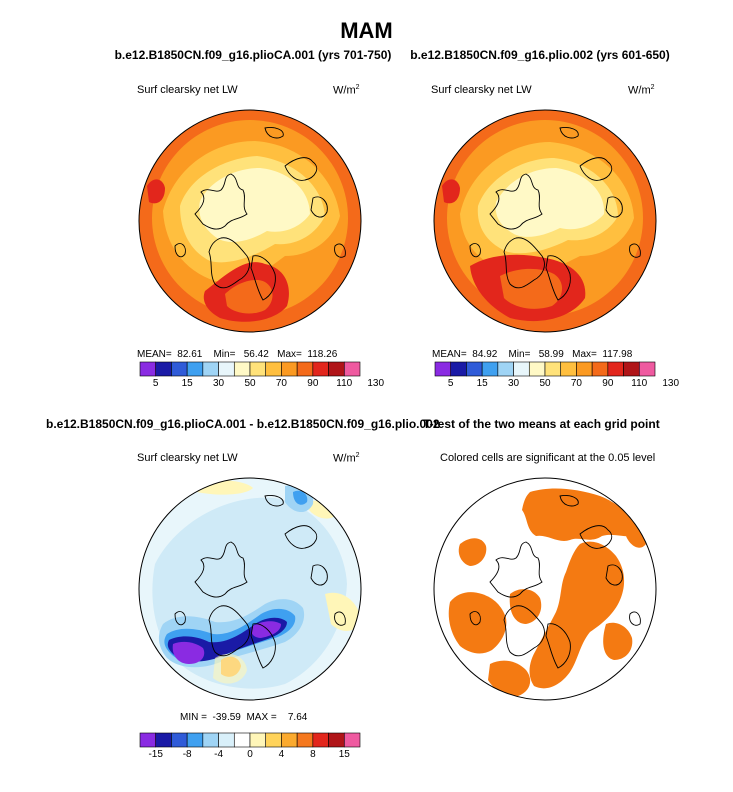 This screenshot has height=792, width=733. I want to click on colorbar-tick-label: 90, so click(313, 383).